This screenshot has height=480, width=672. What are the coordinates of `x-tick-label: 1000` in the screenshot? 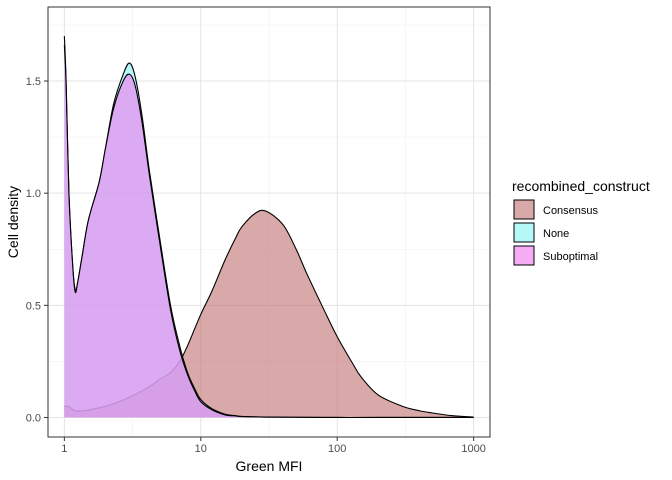 It's located at (473, 449).